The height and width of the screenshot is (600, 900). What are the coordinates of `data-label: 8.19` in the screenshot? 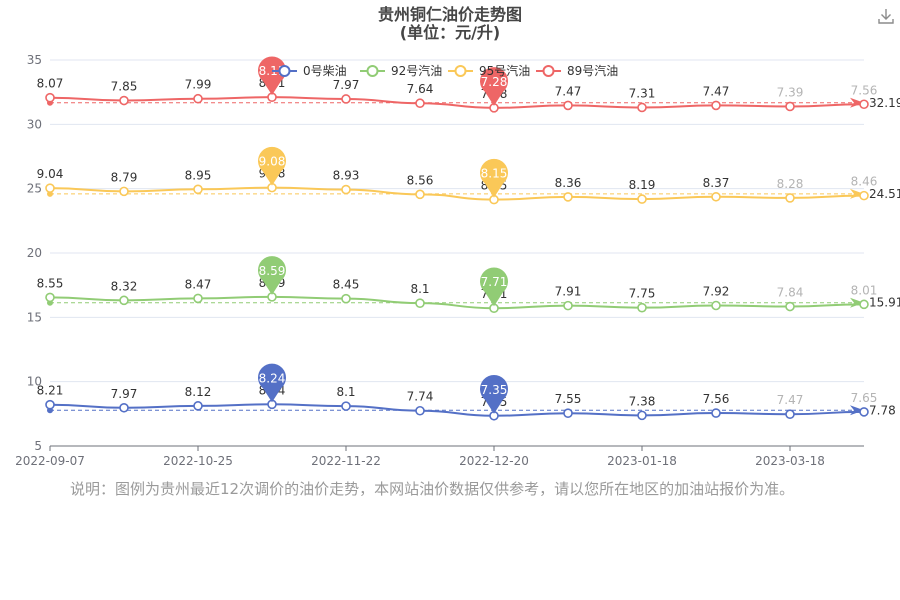 It's located at (642, 185).